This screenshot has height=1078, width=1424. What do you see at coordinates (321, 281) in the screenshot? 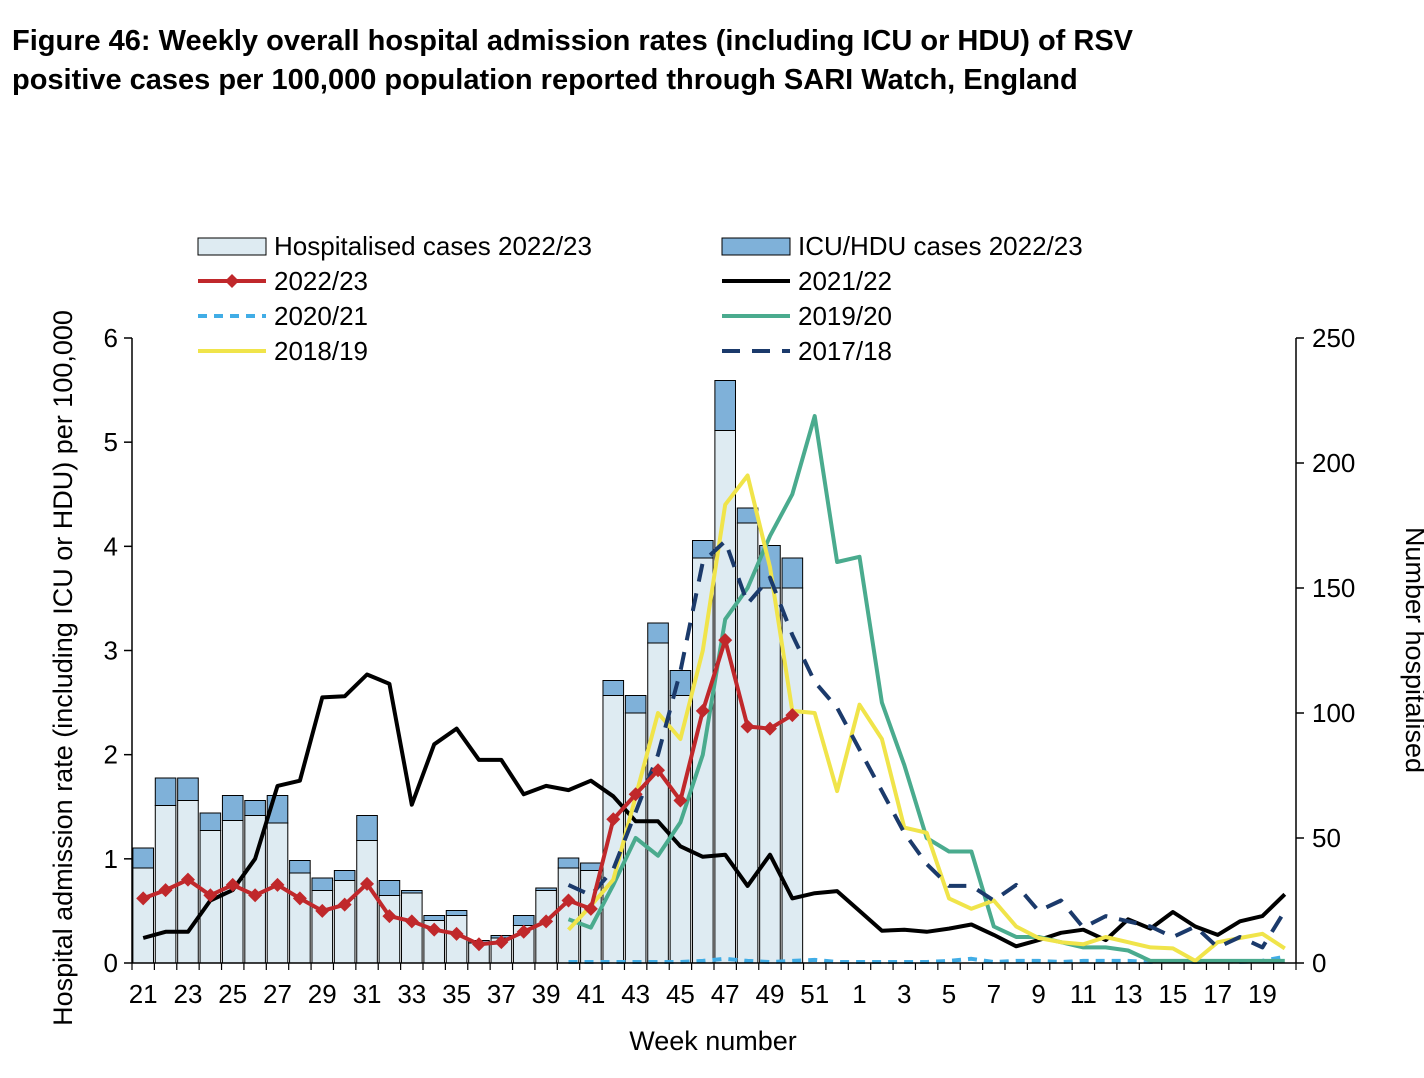
I see `legend-label: 2022/23` at bounding box center [321, 281].